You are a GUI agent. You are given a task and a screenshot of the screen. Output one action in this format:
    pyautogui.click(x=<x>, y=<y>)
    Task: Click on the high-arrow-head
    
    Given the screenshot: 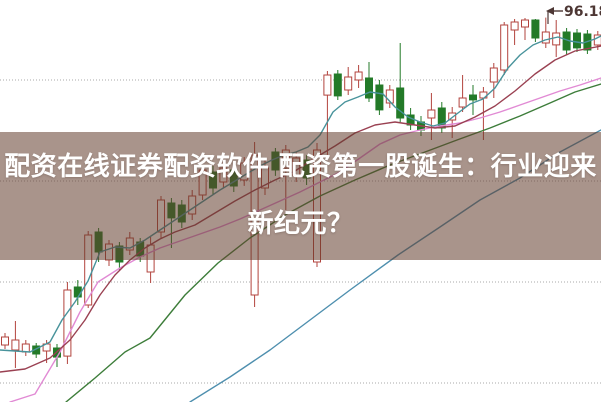 What is the action you would take?
    pyautogui.click(x=550, y=11)
    